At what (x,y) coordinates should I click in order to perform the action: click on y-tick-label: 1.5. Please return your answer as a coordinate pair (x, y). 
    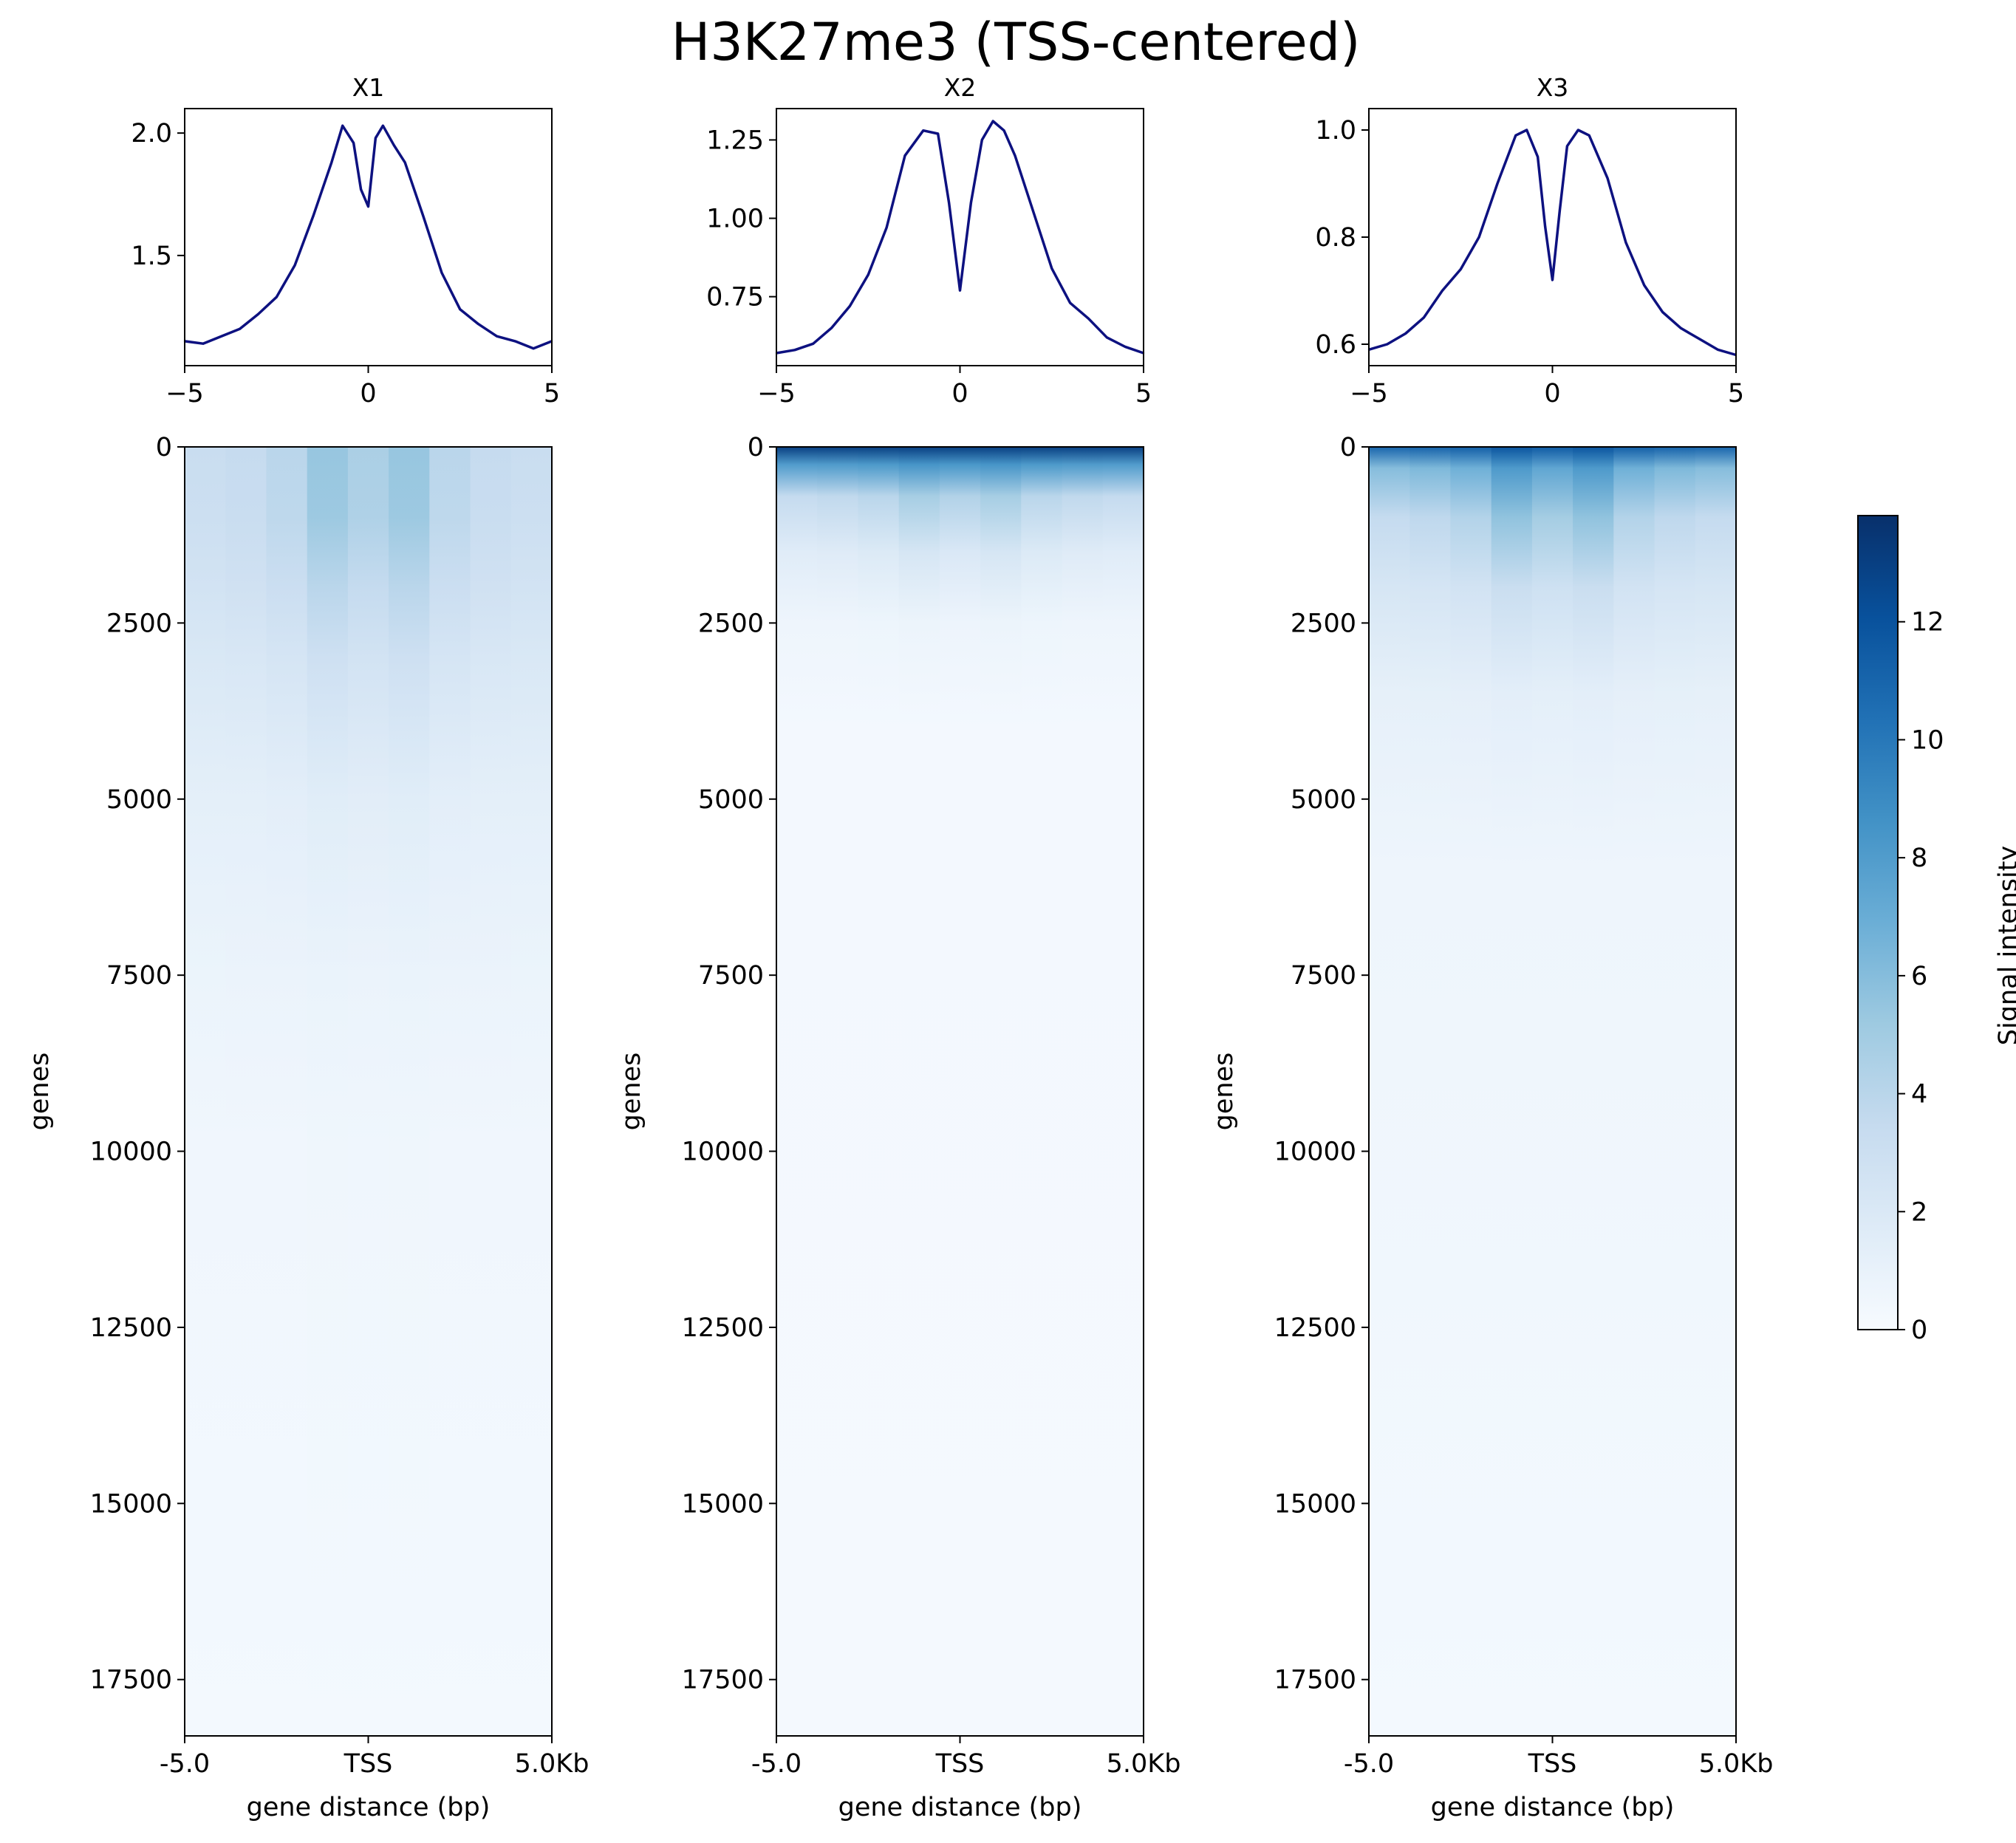
    Looking at the image, I should click on (151, 257).